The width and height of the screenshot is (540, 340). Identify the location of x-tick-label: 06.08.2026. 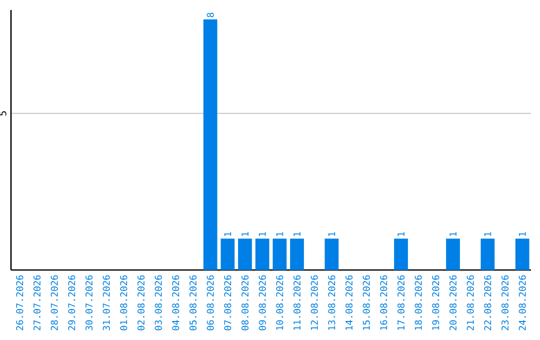
(210, 302).